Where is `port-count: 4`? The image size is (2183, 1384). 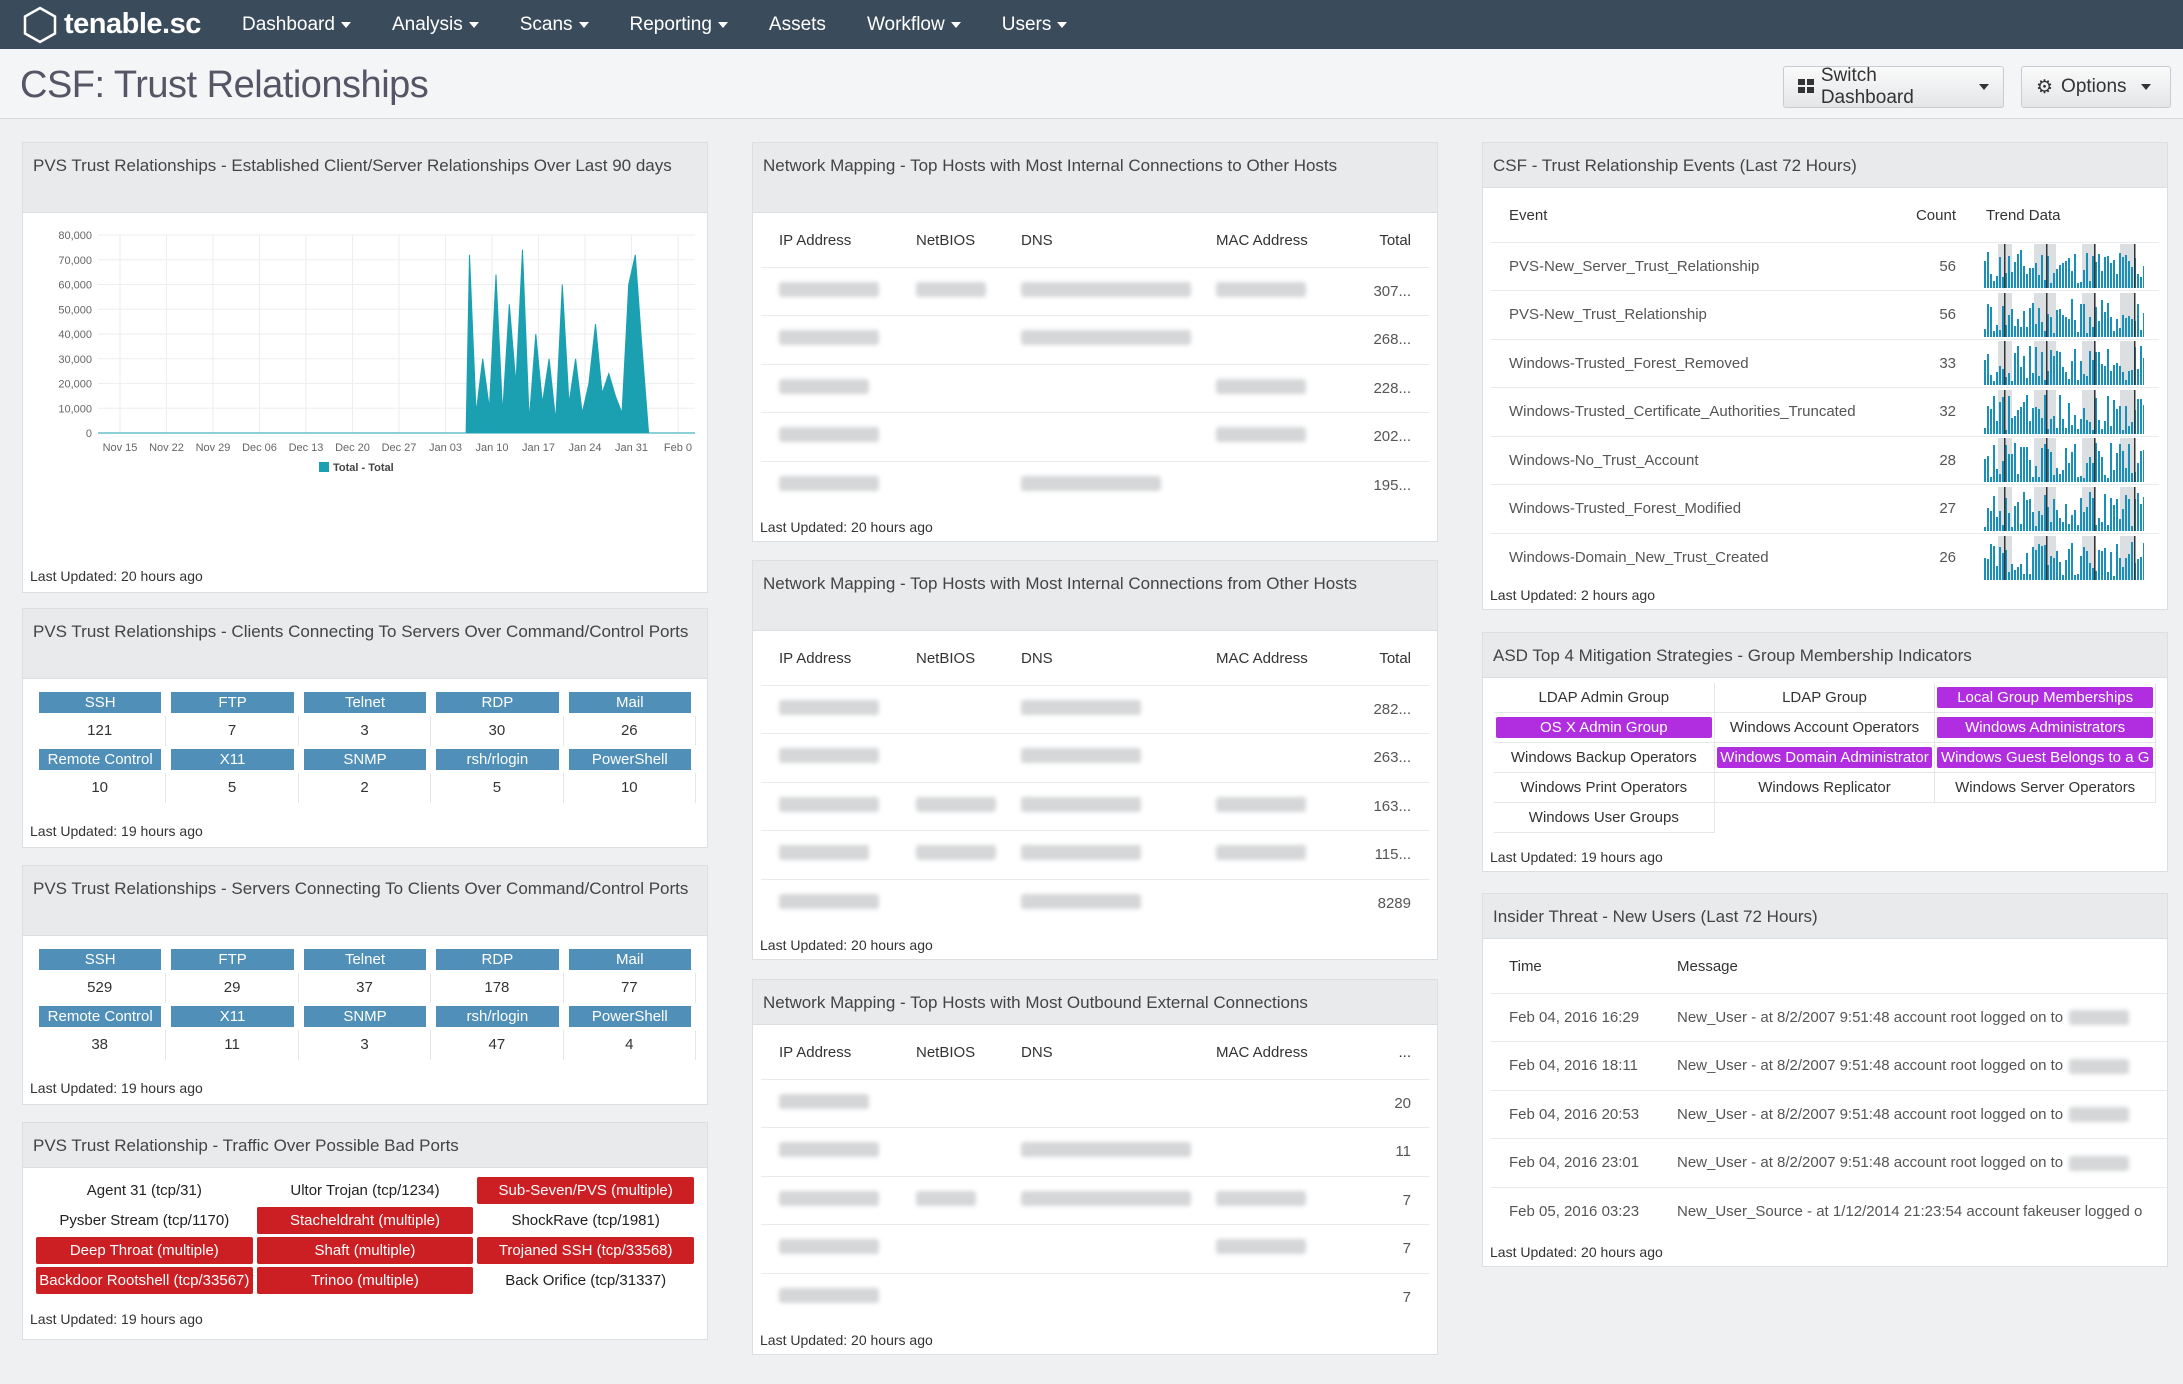 port-count: 4 is located at coordinates (630, 1045).